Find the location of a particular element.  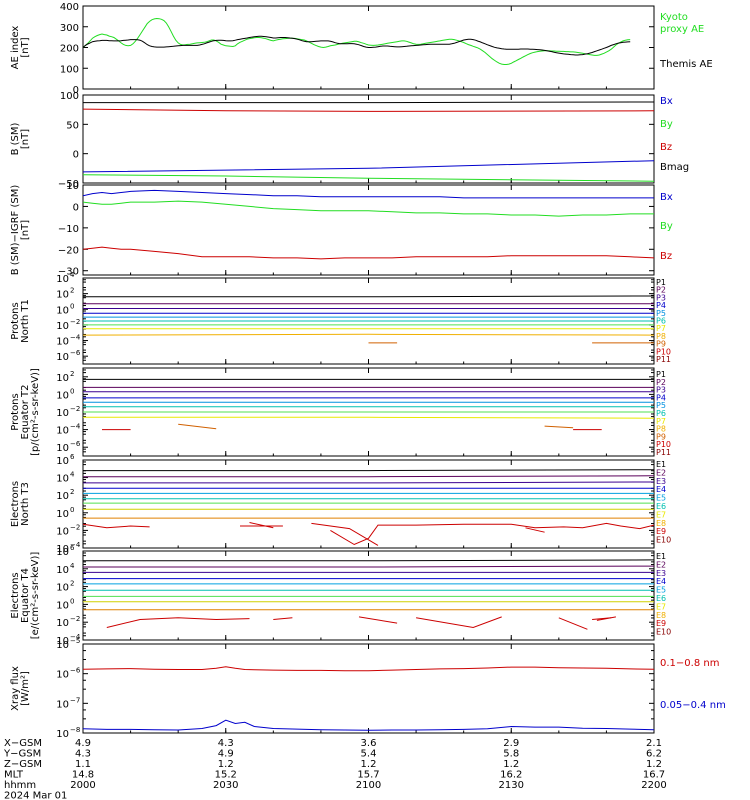

ephemeris-value: 16.2 is located at coordinates (511, 775).